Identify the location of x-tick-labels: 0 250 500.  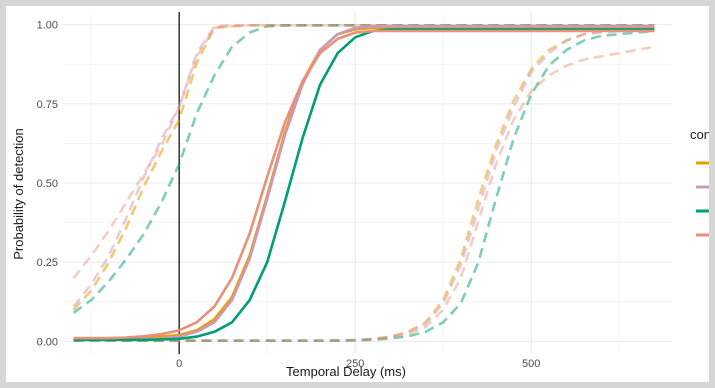
(358, 364).